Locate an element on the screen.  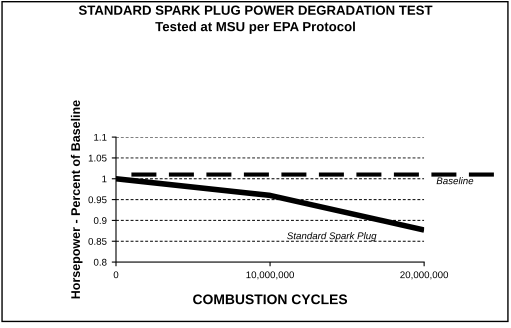
x-axis-title: COMBUSTION CYCLES is located at coordinates (270, 299).